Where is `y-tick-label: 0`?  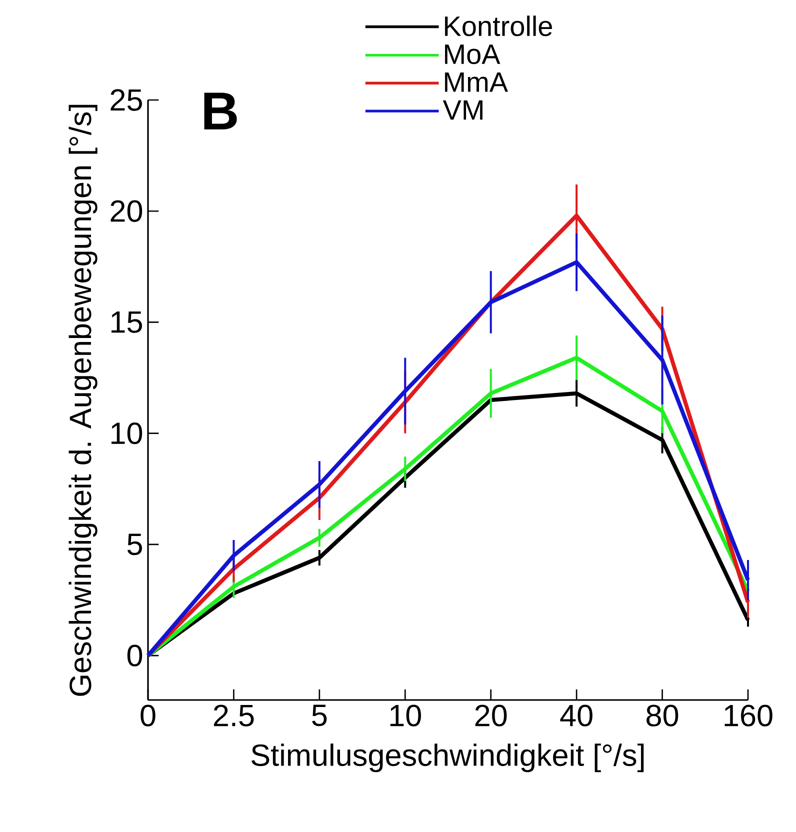 y-tick-label: 0 is located at coordinates (134, 655).